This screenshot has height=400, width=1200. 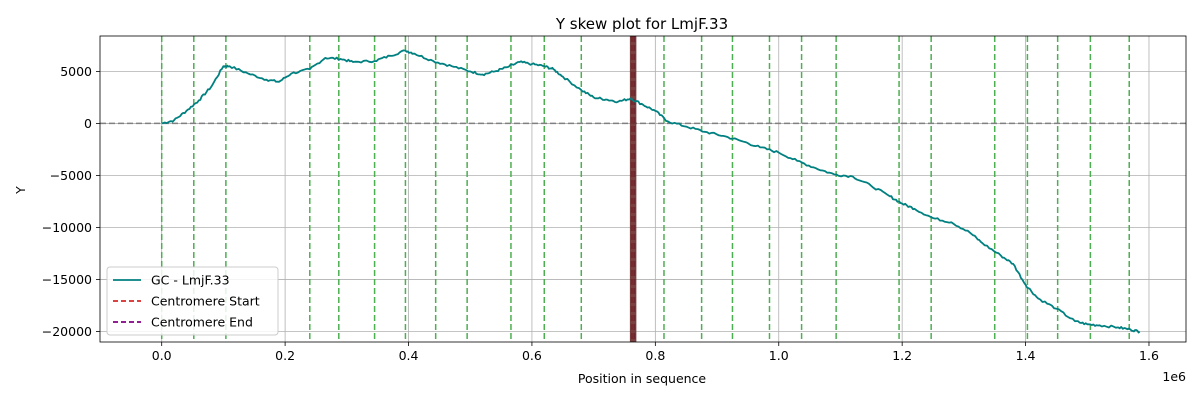 What do you see at coordinates (285, 355) in the screenshot?
I see `x-tick-label-1: 0.2` at bounding box center [285, 355].